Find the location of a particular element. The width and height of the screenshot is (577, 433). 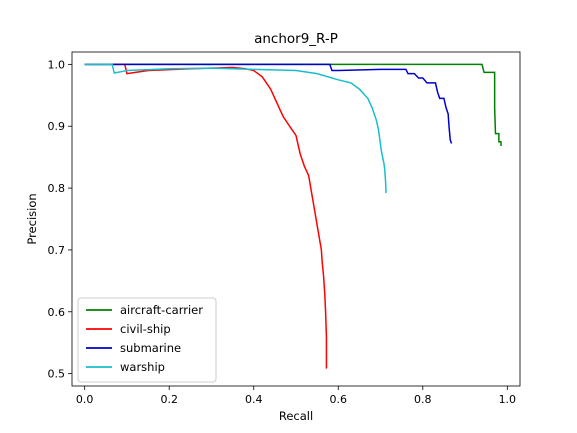

y-tick-label: 0.8 is located at coordinates (57, 188).